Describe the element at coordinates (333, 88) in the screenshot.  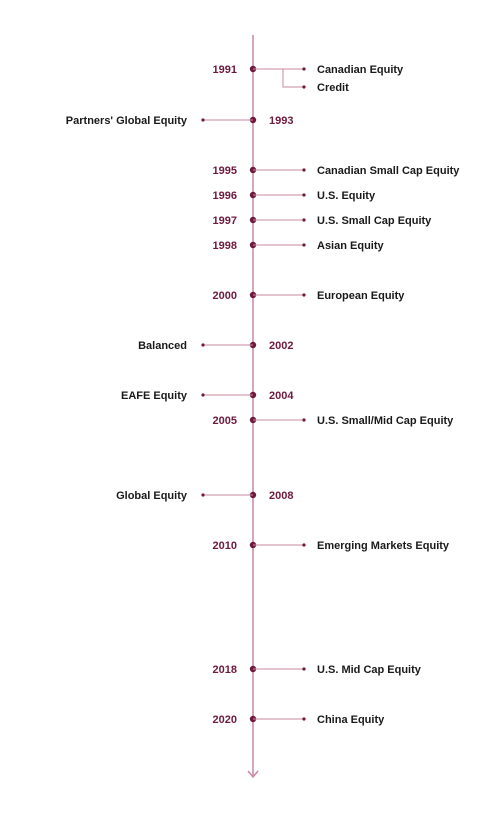
I see `event-label: Credit` at that location.